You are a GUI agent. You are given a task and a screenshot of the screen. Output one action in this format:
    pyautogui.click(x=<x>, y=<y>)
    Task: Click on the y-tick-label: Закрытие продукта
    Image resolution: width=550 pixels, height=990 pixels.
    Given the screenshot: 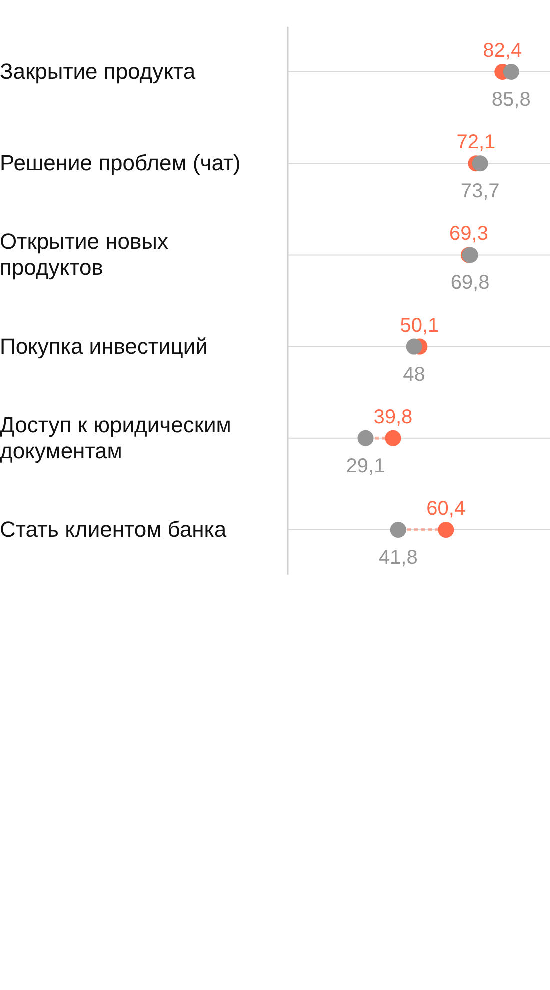 What is the action you would take?
    pyautogui.click(x=98, y=71)
    